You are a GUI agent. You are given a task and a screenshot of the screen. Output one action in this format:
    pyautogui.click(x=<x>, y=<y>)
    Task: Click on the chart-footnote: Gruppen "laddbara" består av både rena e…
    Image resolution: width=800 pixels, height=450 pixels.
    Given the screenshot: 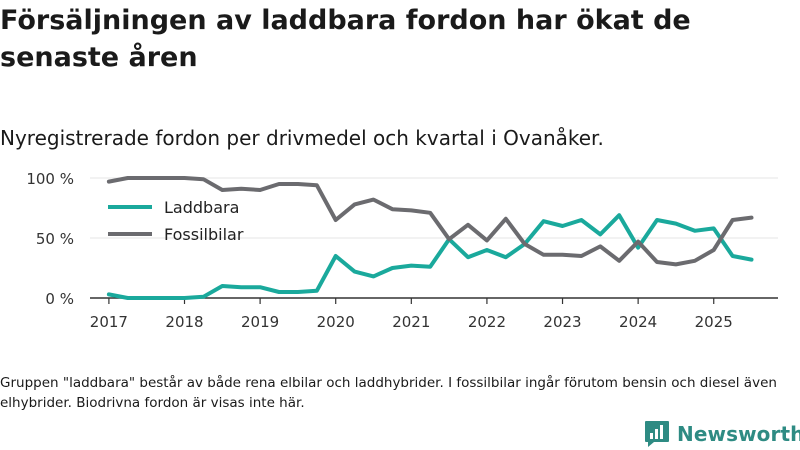 What is the action you would take?
    pyautogui.click(x=388, y=393)
    